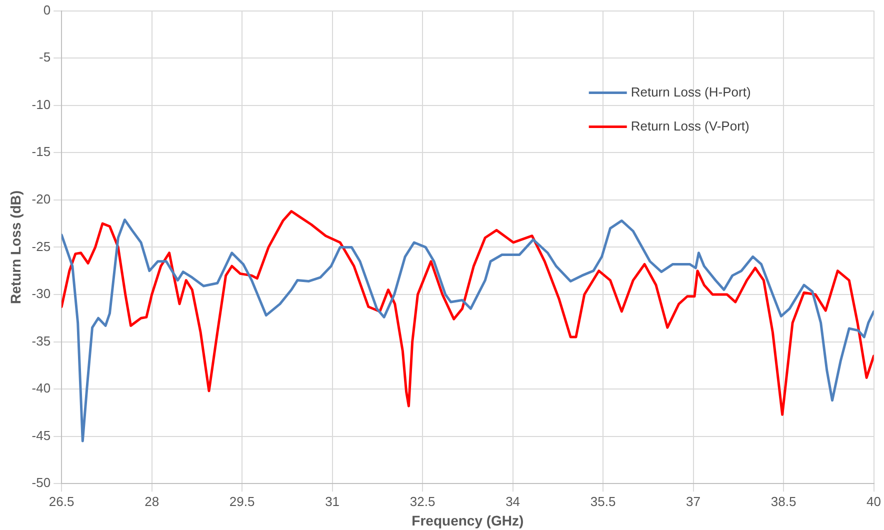 The height and width of the screenshot is (530, 884). What do you see at coordinates (332, 501) in the screenshot?
I see `x-tick-label: 31` at bounding box center [332, 501].